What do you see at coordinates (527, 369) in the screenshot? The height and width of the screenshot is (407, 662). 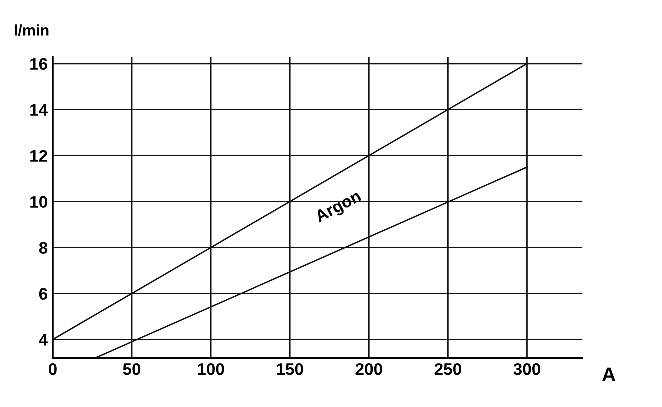 I see `x-tick-label: 300` at bounding box center [527, 369].